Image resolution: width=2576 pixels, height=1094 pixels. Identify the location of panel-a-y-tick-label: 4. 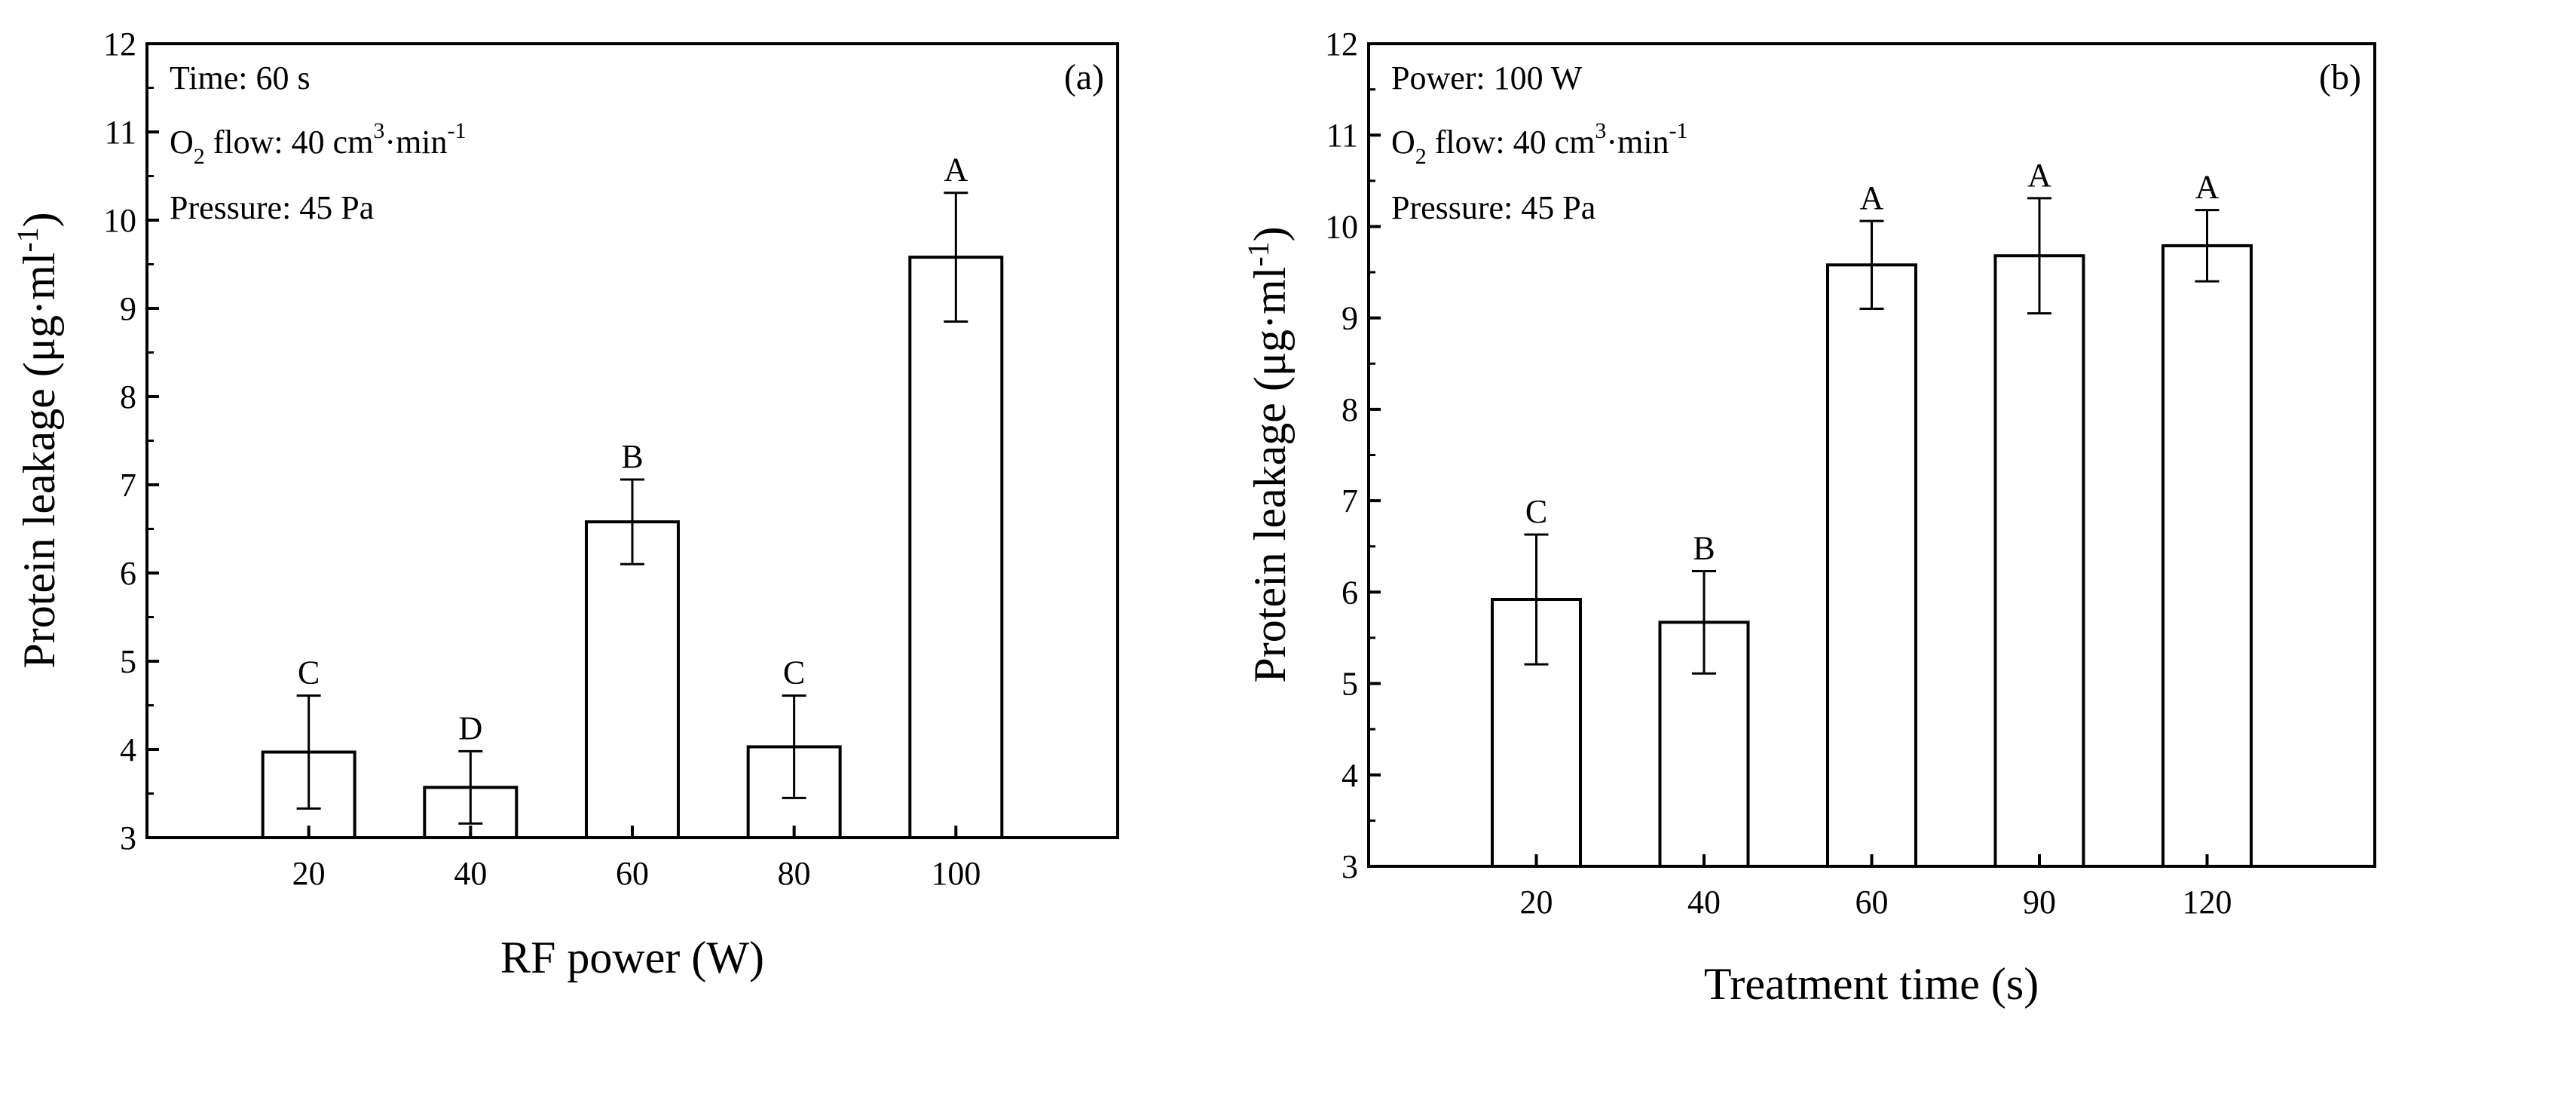
(128, 749).